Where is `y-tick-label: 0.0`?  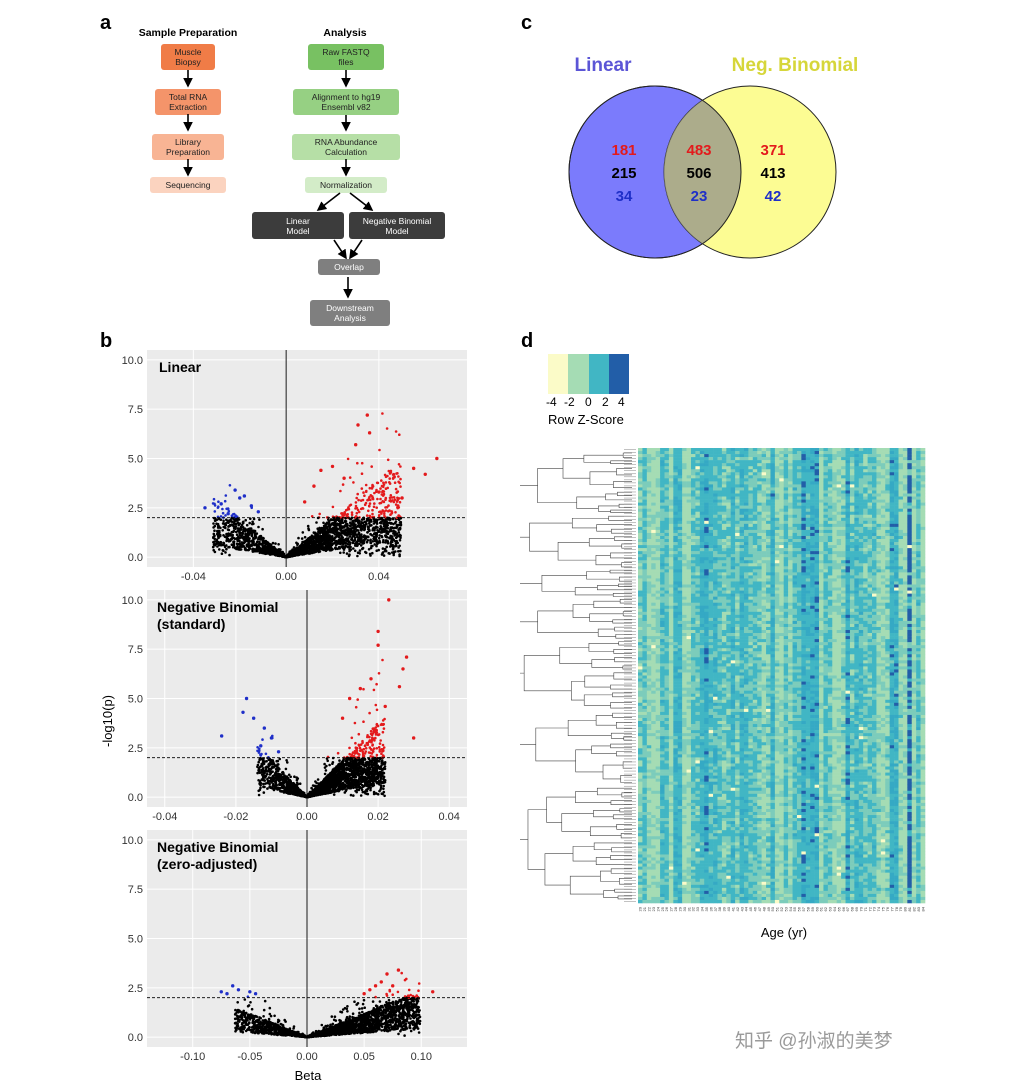
y-tick-label: 0.0 is located at coordinates (135, 798).